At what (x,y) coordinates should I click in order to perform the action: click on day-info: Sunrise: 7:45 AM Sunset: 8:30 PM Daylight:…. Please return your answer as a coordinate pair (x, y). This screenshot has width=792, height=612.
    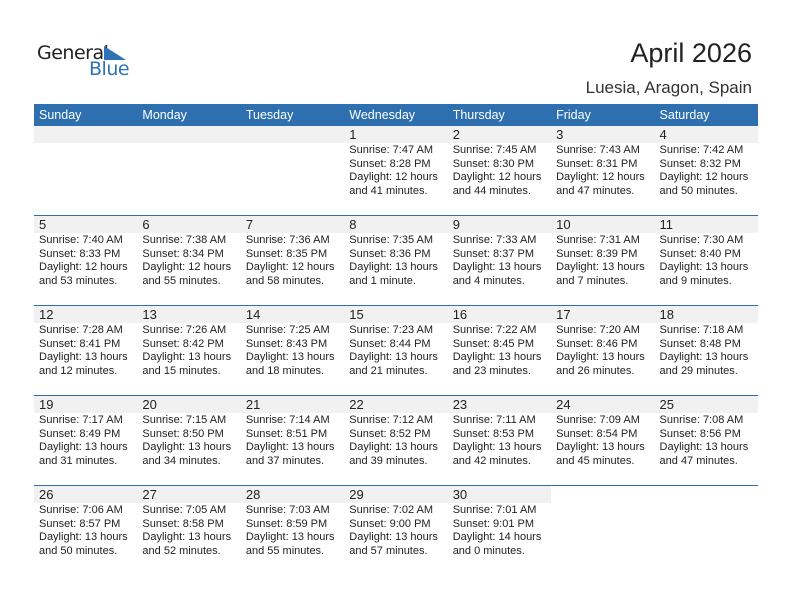
    Looking at the image, I should click on (497, 171).